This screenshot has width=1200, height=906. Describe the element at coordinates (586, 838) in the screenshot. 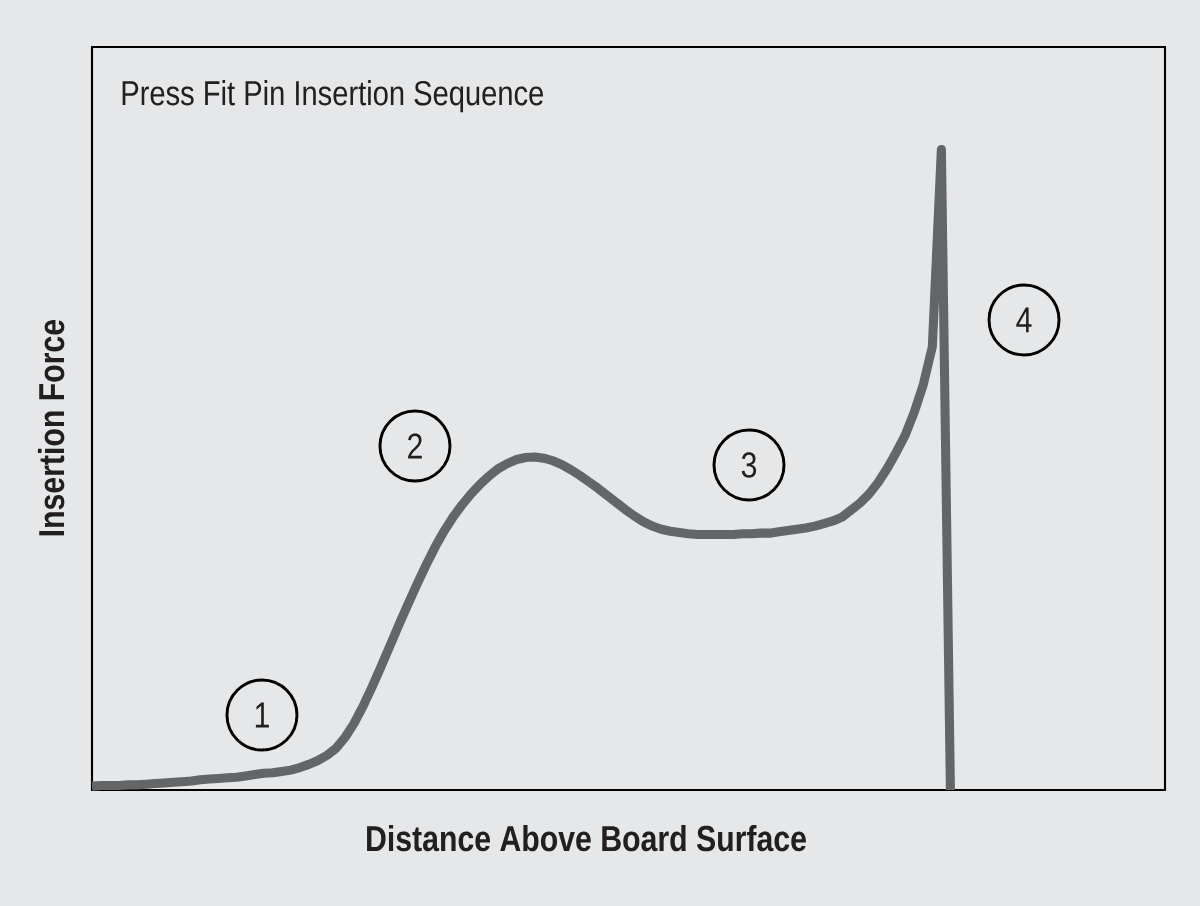

I see `x-axis-title: Distance Above Board Surface` at that location.